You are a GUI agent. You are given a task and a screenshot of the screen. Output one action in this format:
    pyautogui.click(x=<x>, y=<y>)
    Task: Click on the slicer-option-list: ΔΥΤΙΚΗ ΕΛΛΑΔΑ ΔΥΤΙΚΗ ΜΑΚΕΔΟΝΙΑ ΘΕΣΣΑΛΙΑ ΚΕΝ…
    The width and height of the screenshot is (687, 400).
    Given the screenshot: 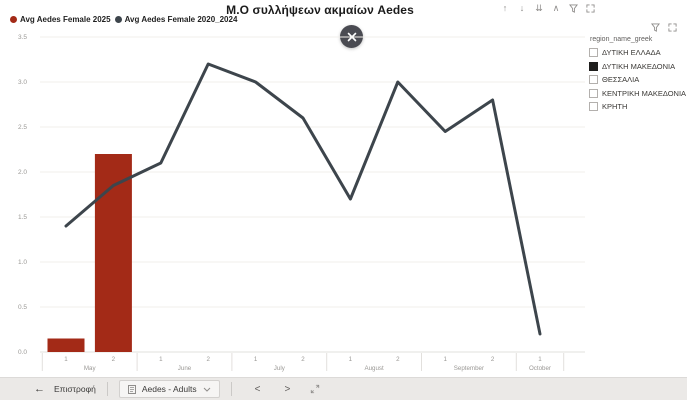 What is the action you would take?
    pyautogui.click(x=638, y=80)
    